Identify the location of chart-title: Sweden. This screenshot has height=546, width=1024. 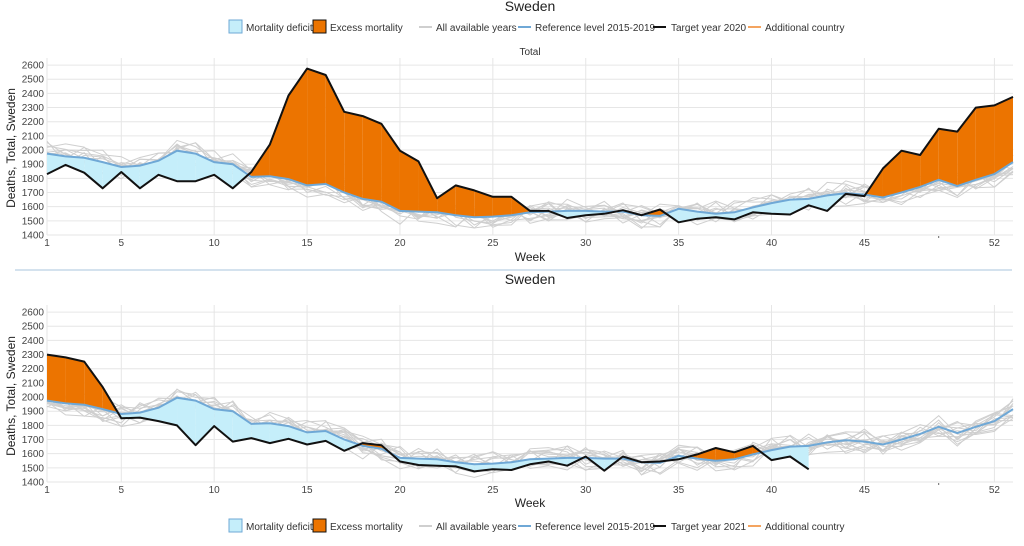
(530, 7).